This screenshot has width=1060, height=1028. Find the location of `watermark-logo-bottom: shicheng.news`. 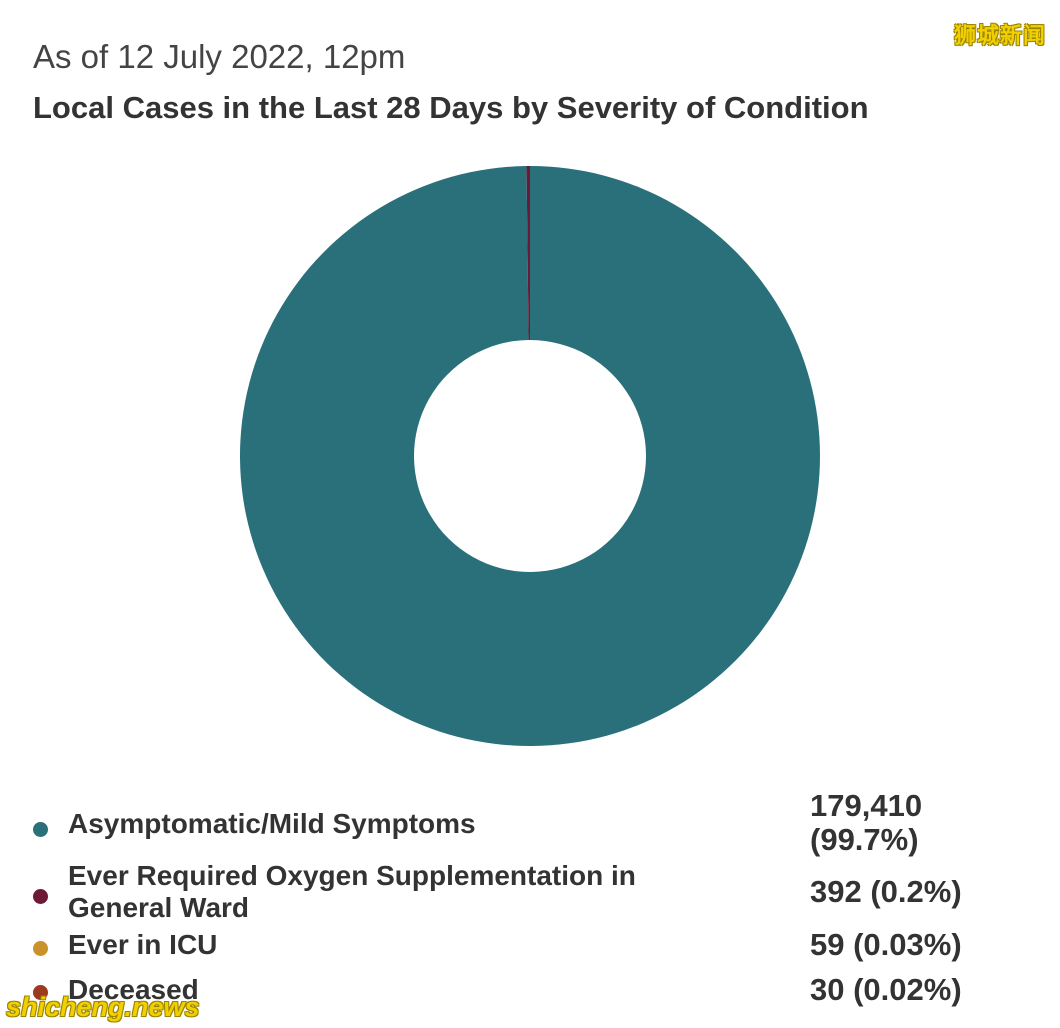

watermark-logo-bottom: shicheng.news is located at coordinates (103, 1007).